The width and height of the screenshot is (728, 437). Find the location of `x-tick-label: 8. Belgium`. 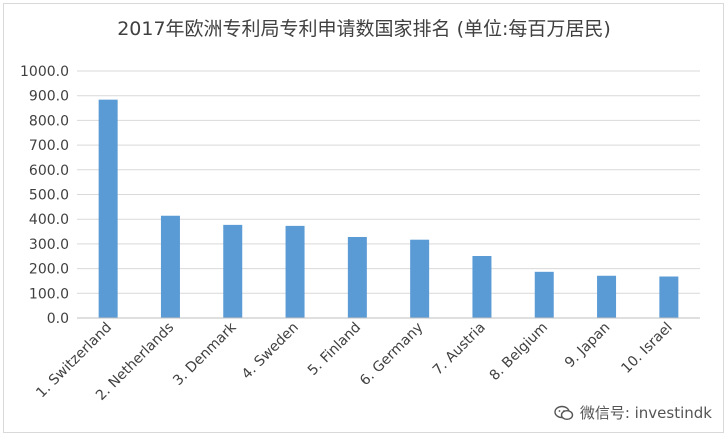

x-tick-label: 8. Belgium is located at coordinates (519, 352).